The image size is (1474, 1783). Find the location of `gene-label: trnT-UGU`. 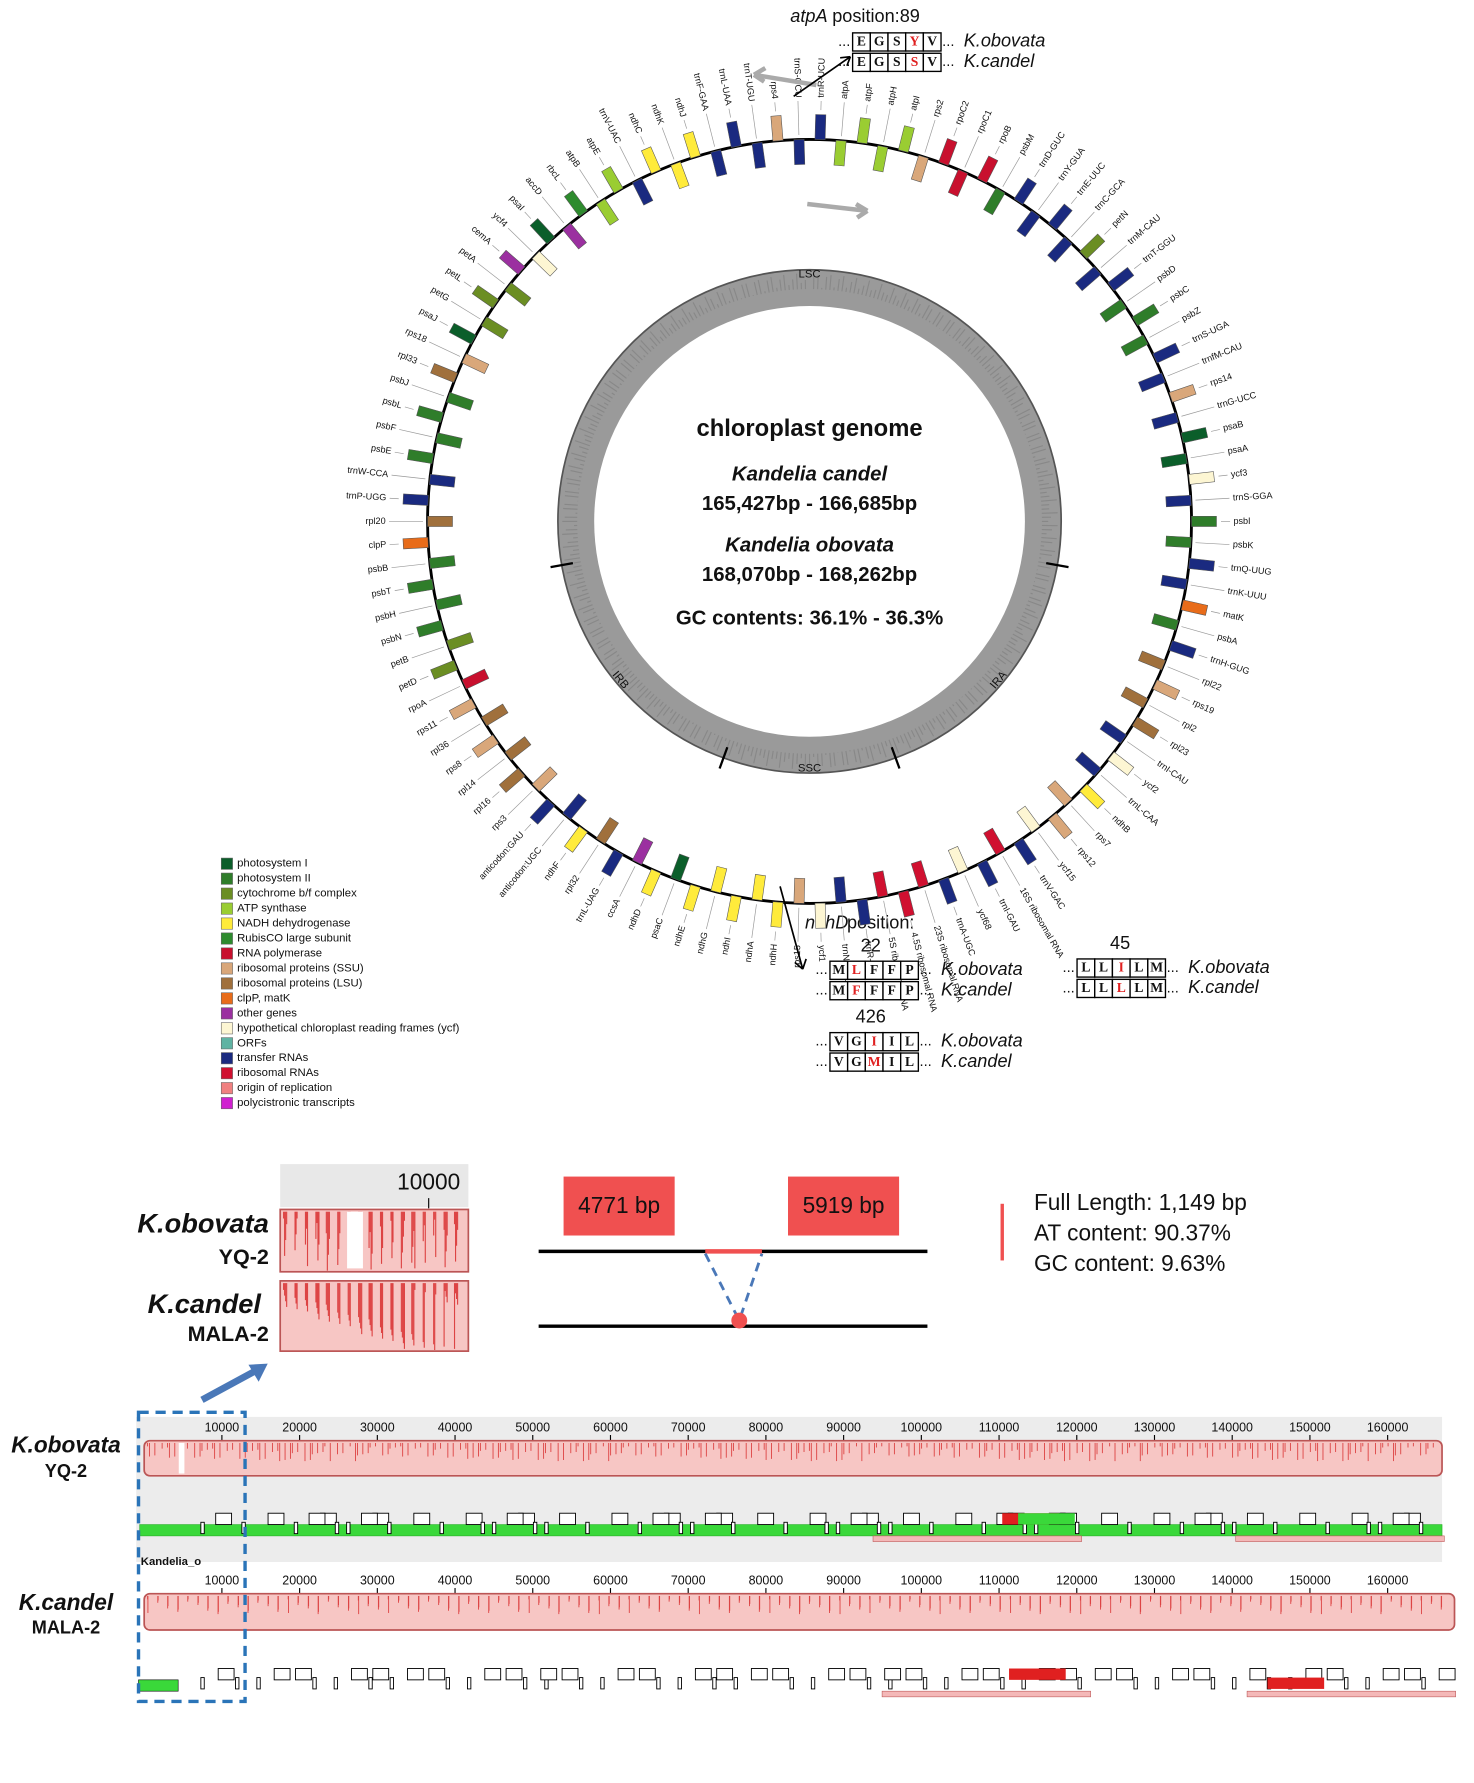

gene-label: trnT-UGU is located at coordinates (749, 82).